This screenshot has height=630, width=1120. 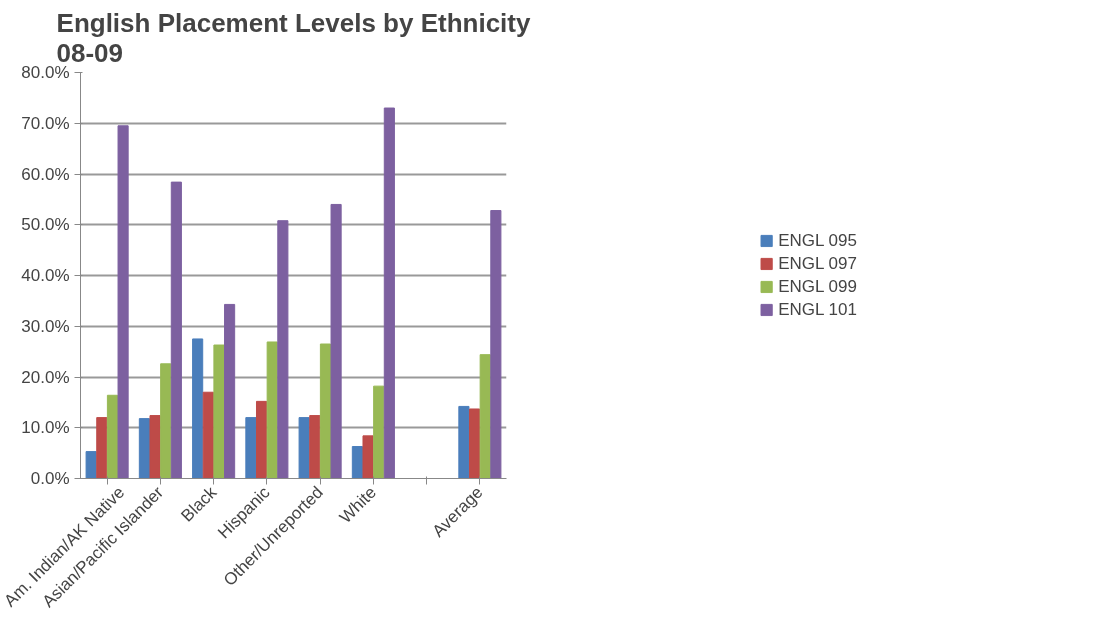 I want to click on y-tick-label: 60.0%, so click(x=45, y=174).